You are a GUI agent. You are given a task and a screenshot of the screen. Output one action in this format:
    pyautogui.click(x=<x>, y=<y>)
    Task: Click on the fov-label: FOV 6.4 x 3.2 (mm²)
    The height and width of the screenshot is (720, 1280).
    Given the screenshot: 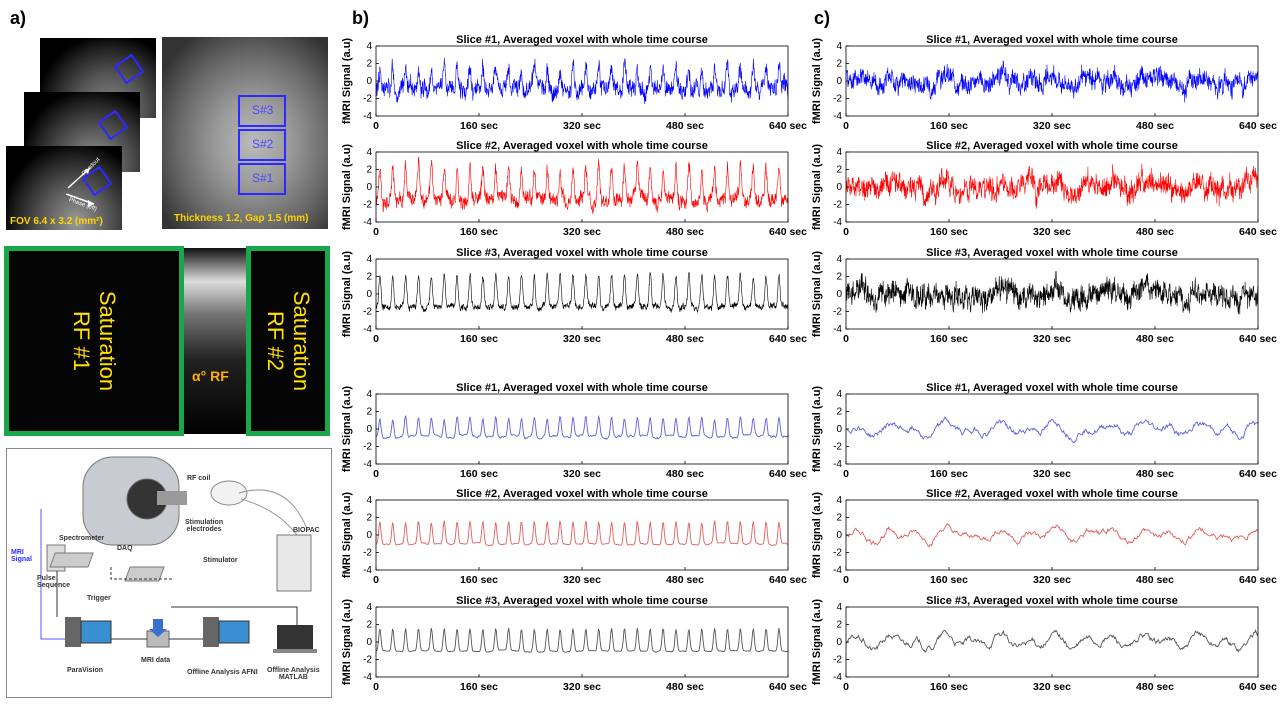 What is the action you would take?
    pyautogui.click(x=56, y=221)
    